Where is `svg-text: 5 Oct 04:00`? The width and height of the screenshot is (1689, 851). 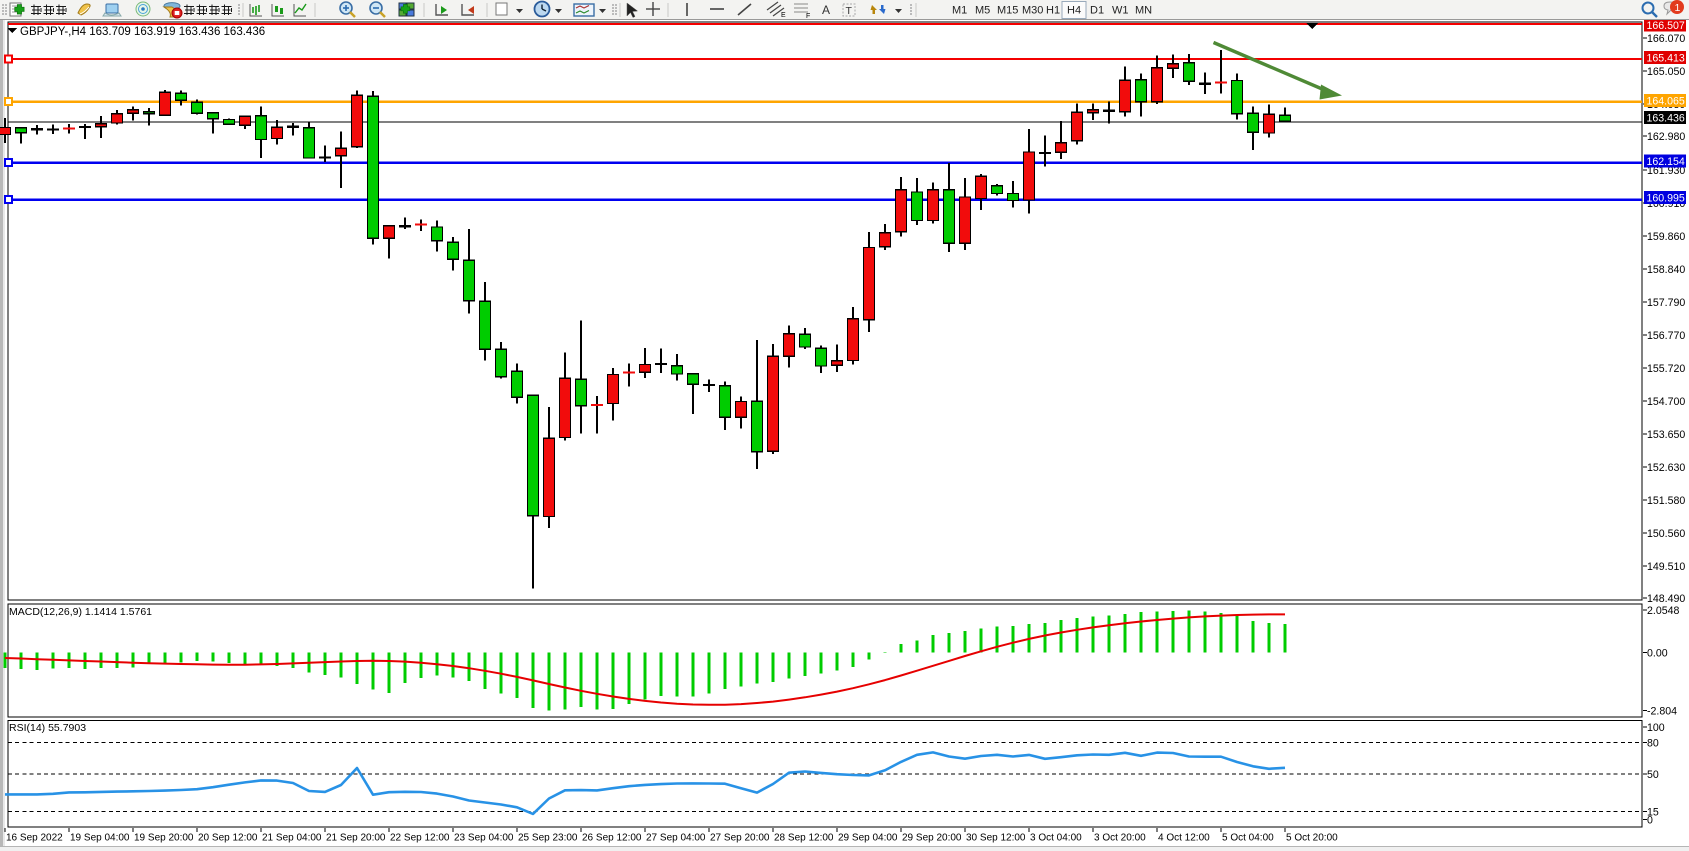 svg-text: 5 Oct 04:00 is located at coordinates (1248, 838).